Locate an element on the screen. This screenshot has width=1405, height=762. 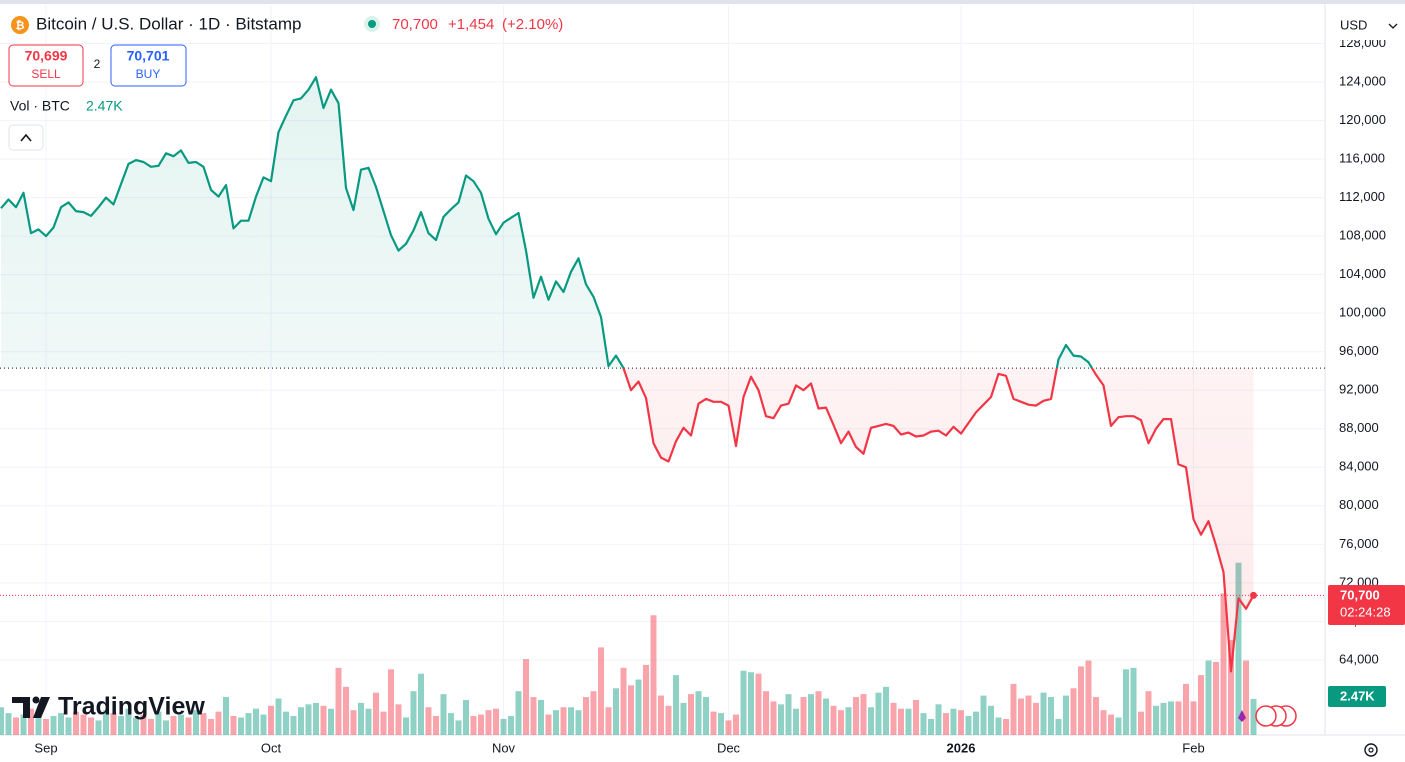
x-tick-label: 2026 is located at coordinates (961, 747).